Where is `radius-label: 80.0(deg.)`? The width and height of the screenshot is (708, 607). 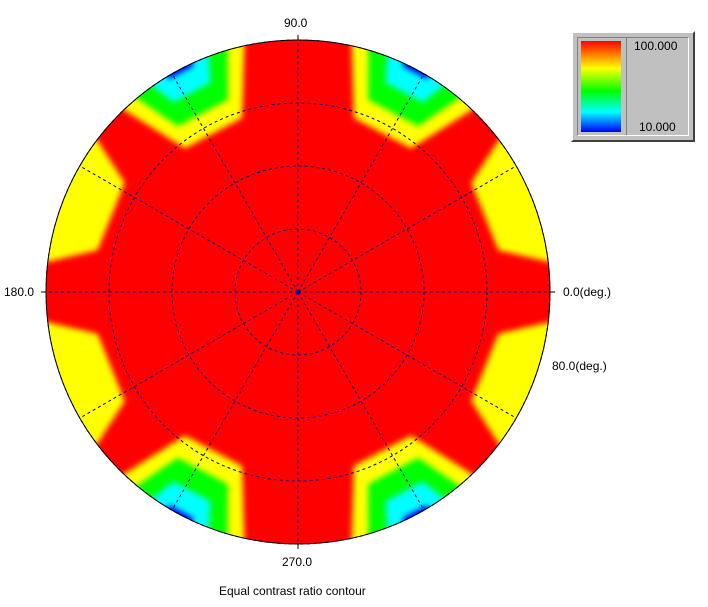 radius-label: 80.0(deg.) is located at coordinates (579, 366).